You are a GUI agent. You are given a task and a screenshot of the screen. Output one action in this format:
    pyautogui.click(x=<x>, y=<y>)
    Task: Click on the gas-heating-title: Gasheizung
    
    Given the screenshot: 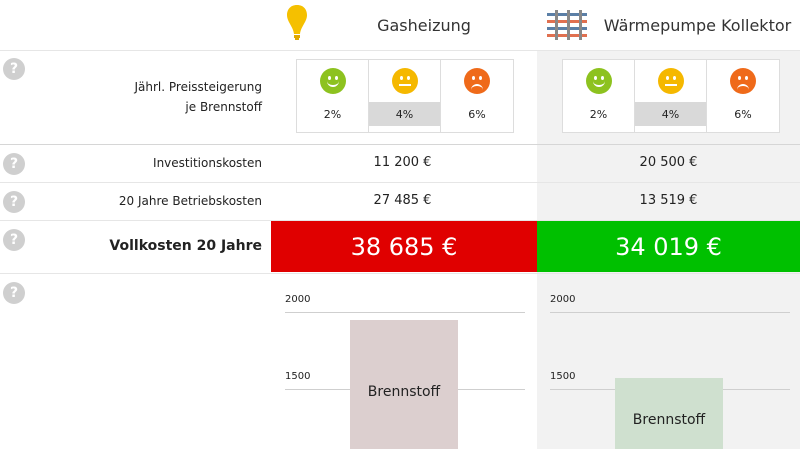 What is the action you would take?
    pyautogui.click(x=424, y=25)
    